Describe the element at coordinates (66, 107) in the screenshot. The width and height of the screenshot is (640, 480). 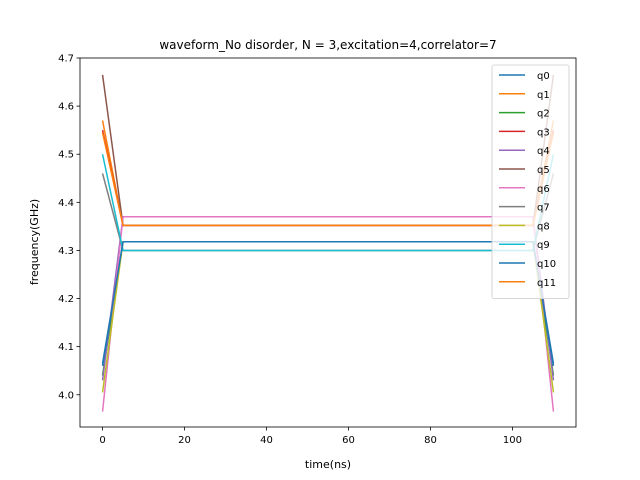
I see `y-tick-label: 4.6` at that location.